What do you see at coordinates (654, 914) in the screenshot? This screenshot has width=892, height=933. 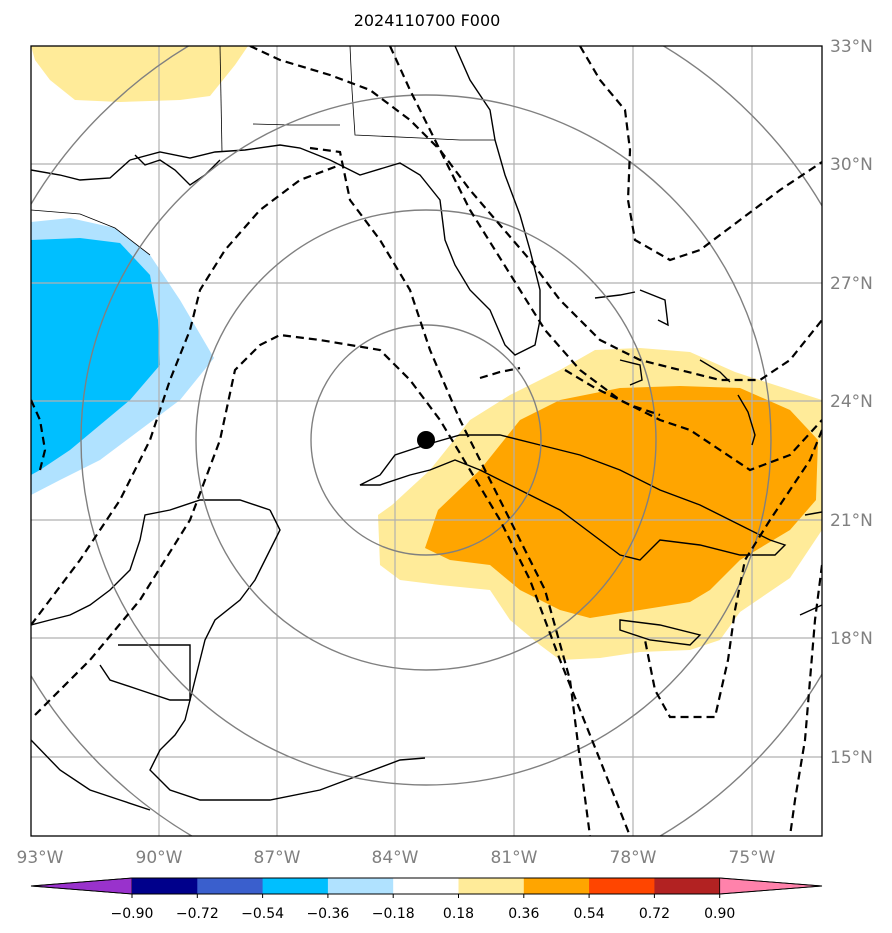 I see `colorbar-tick-label: 0.72` at bounding box center [654, 914].